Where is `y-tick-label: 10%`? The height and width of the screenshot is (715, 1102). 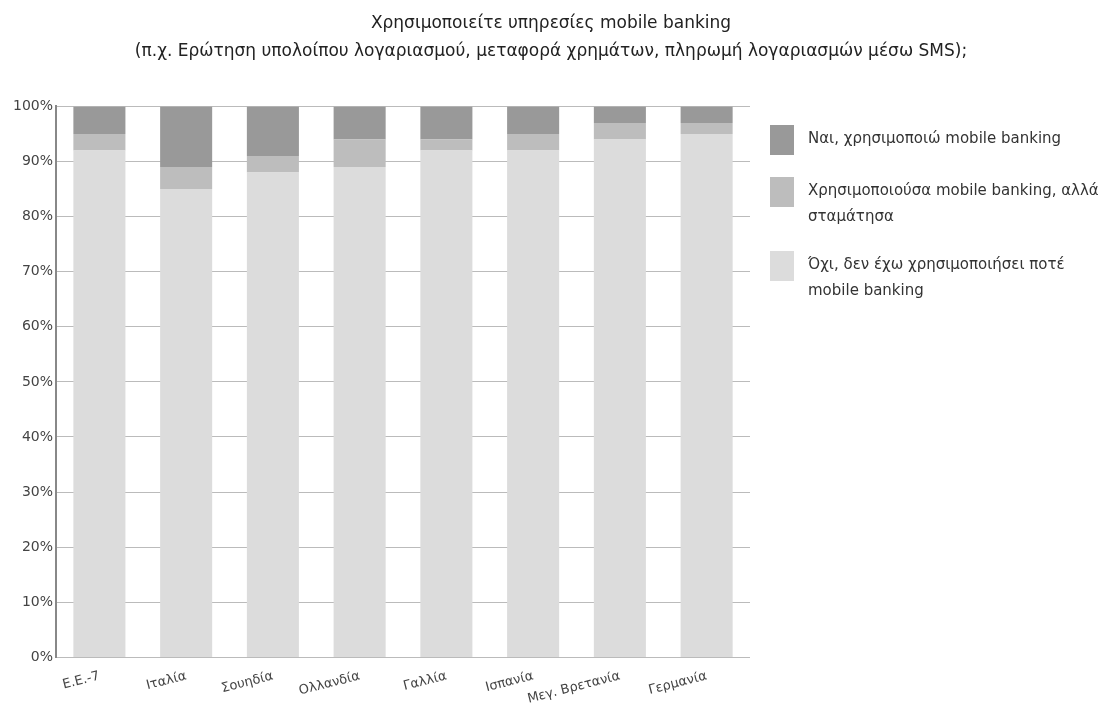
y-tick-label: 10% is located at coordinates (37, 600).